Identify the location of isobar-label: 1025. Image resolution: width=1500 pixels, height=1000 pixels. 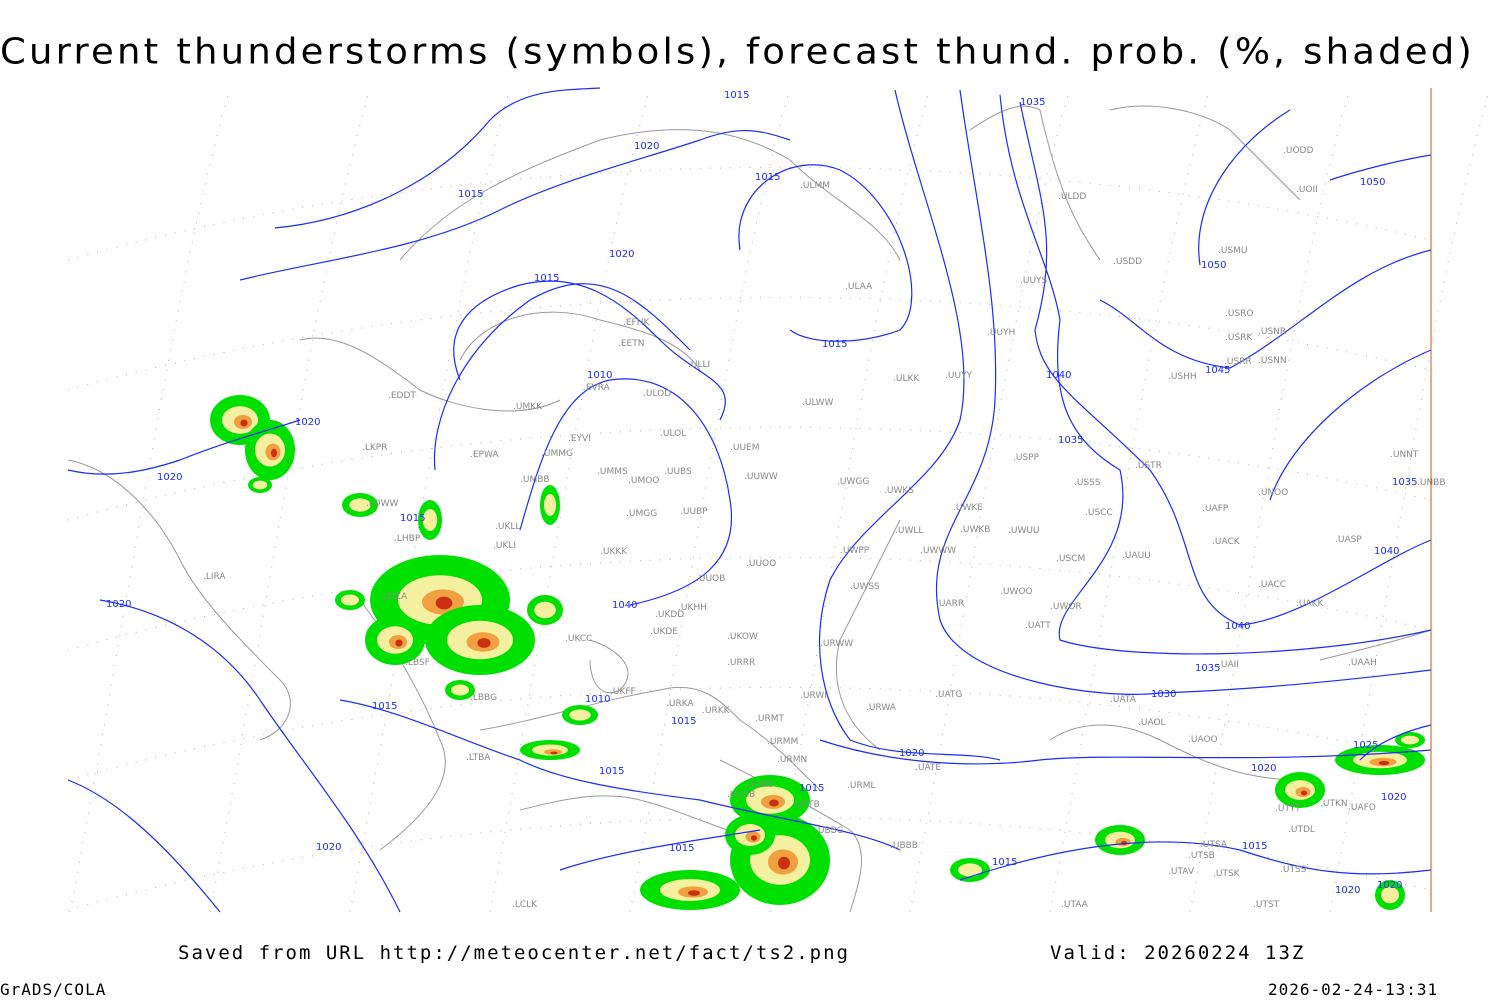
(1365, 745).